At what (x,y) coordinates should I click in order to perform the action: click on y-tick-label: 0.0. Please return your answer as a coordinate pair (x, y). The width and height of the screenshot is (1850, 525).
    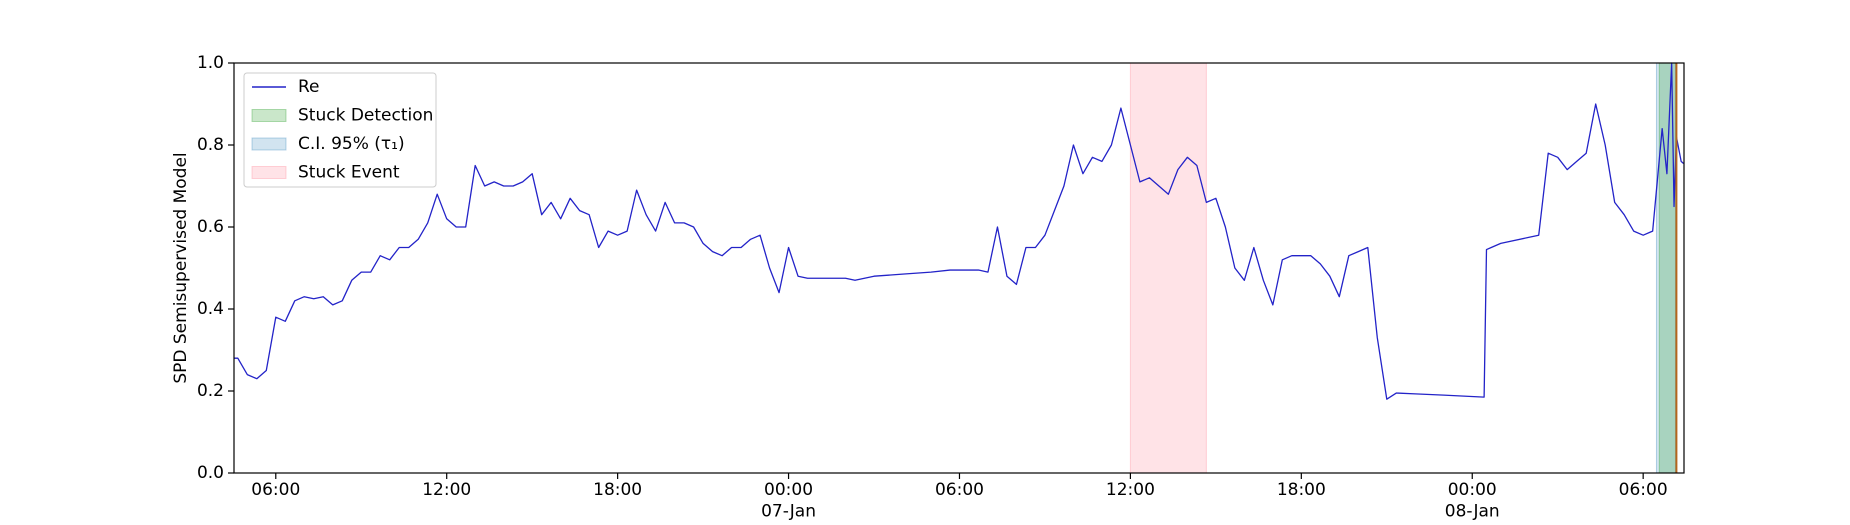
    Looking at the image, I should click on (210, 473).